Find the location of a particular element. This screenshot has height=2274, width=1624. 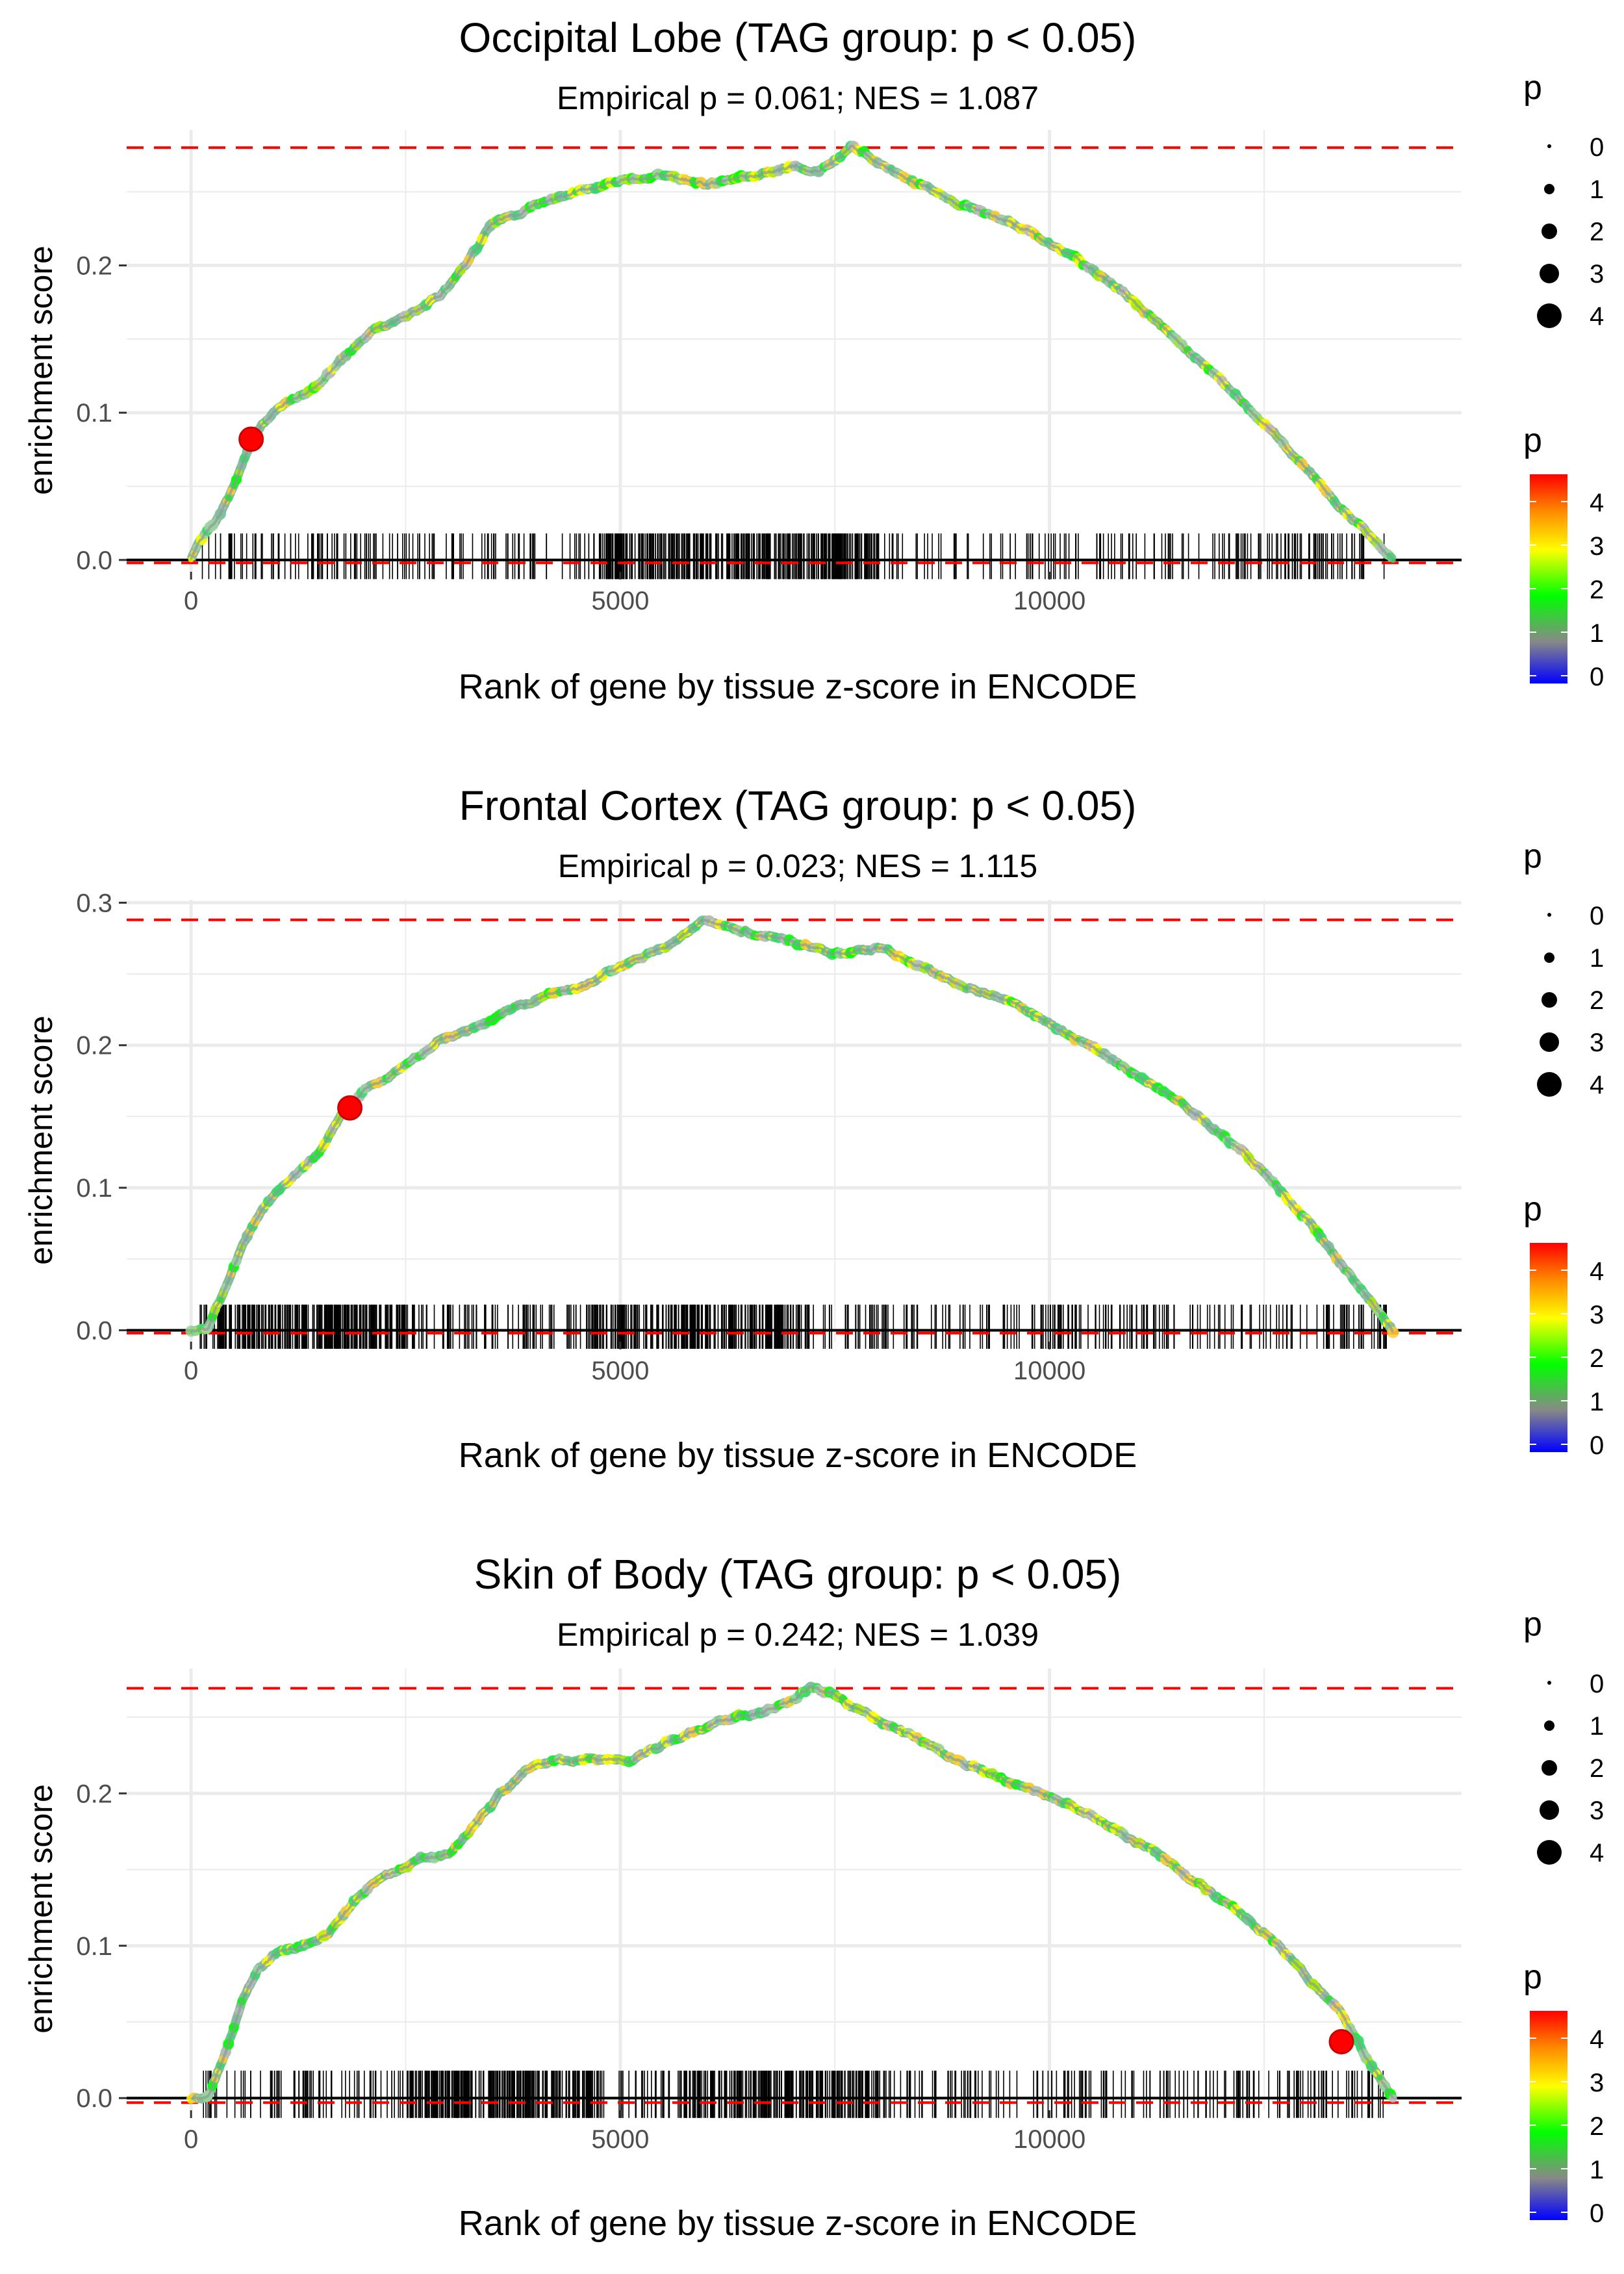

chart-subtitle: Empirical p = 0.061; NES = 1.087 is located at coordinates (798, 98).